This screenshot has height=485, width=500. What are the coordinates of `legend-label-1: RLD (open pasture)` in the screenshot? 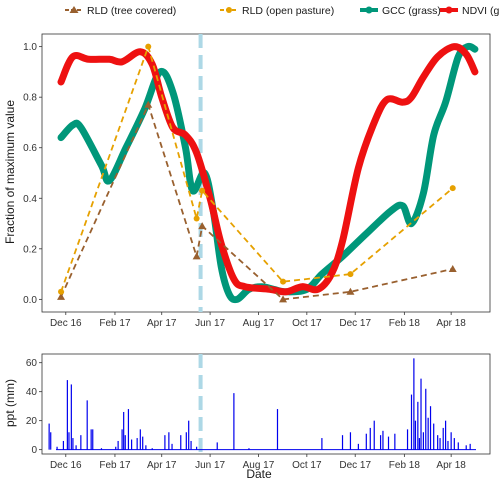 It's located at (288, 11).